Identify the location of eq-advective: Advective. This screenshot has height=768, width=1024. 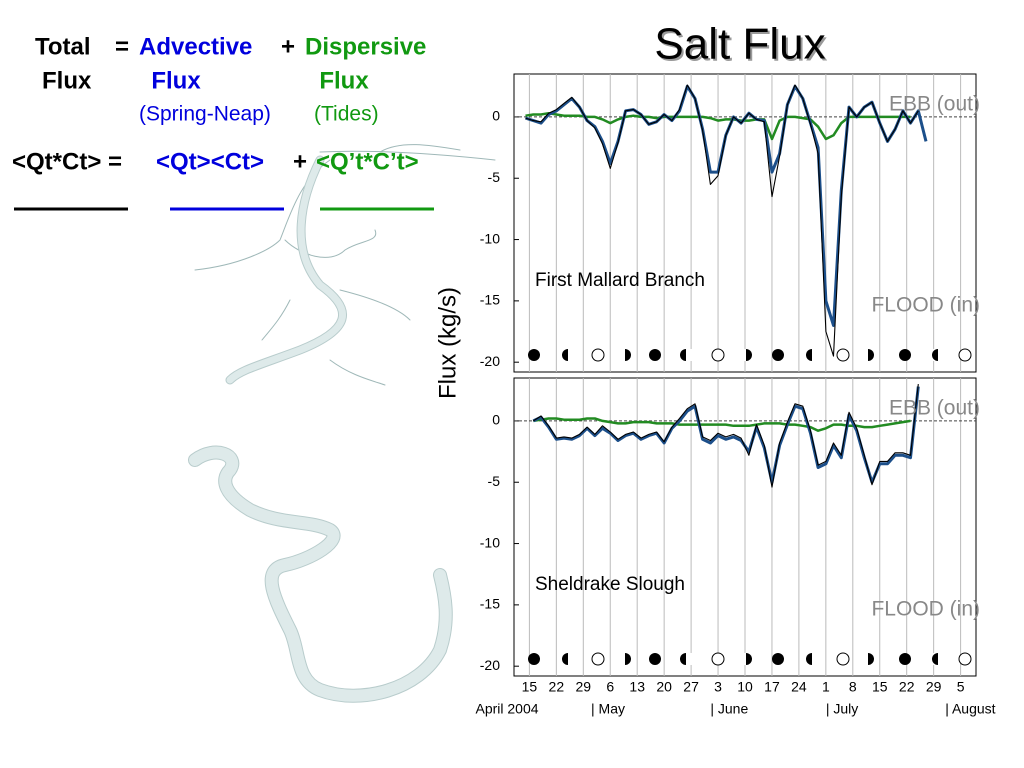
(195, 46).